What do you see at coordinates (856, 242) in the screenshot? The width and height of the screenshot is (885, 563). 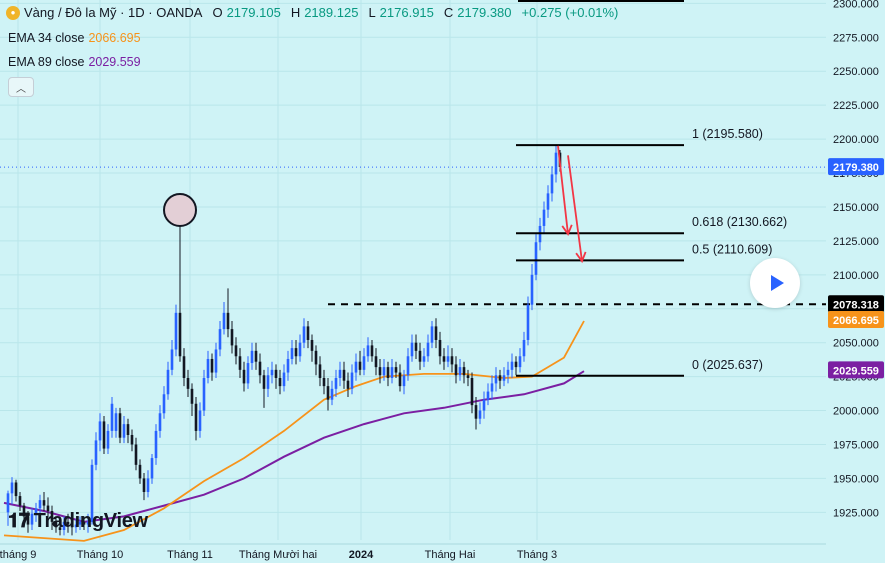 I see `y-tick-label: 2125.000` at bounding box center [856, 242].